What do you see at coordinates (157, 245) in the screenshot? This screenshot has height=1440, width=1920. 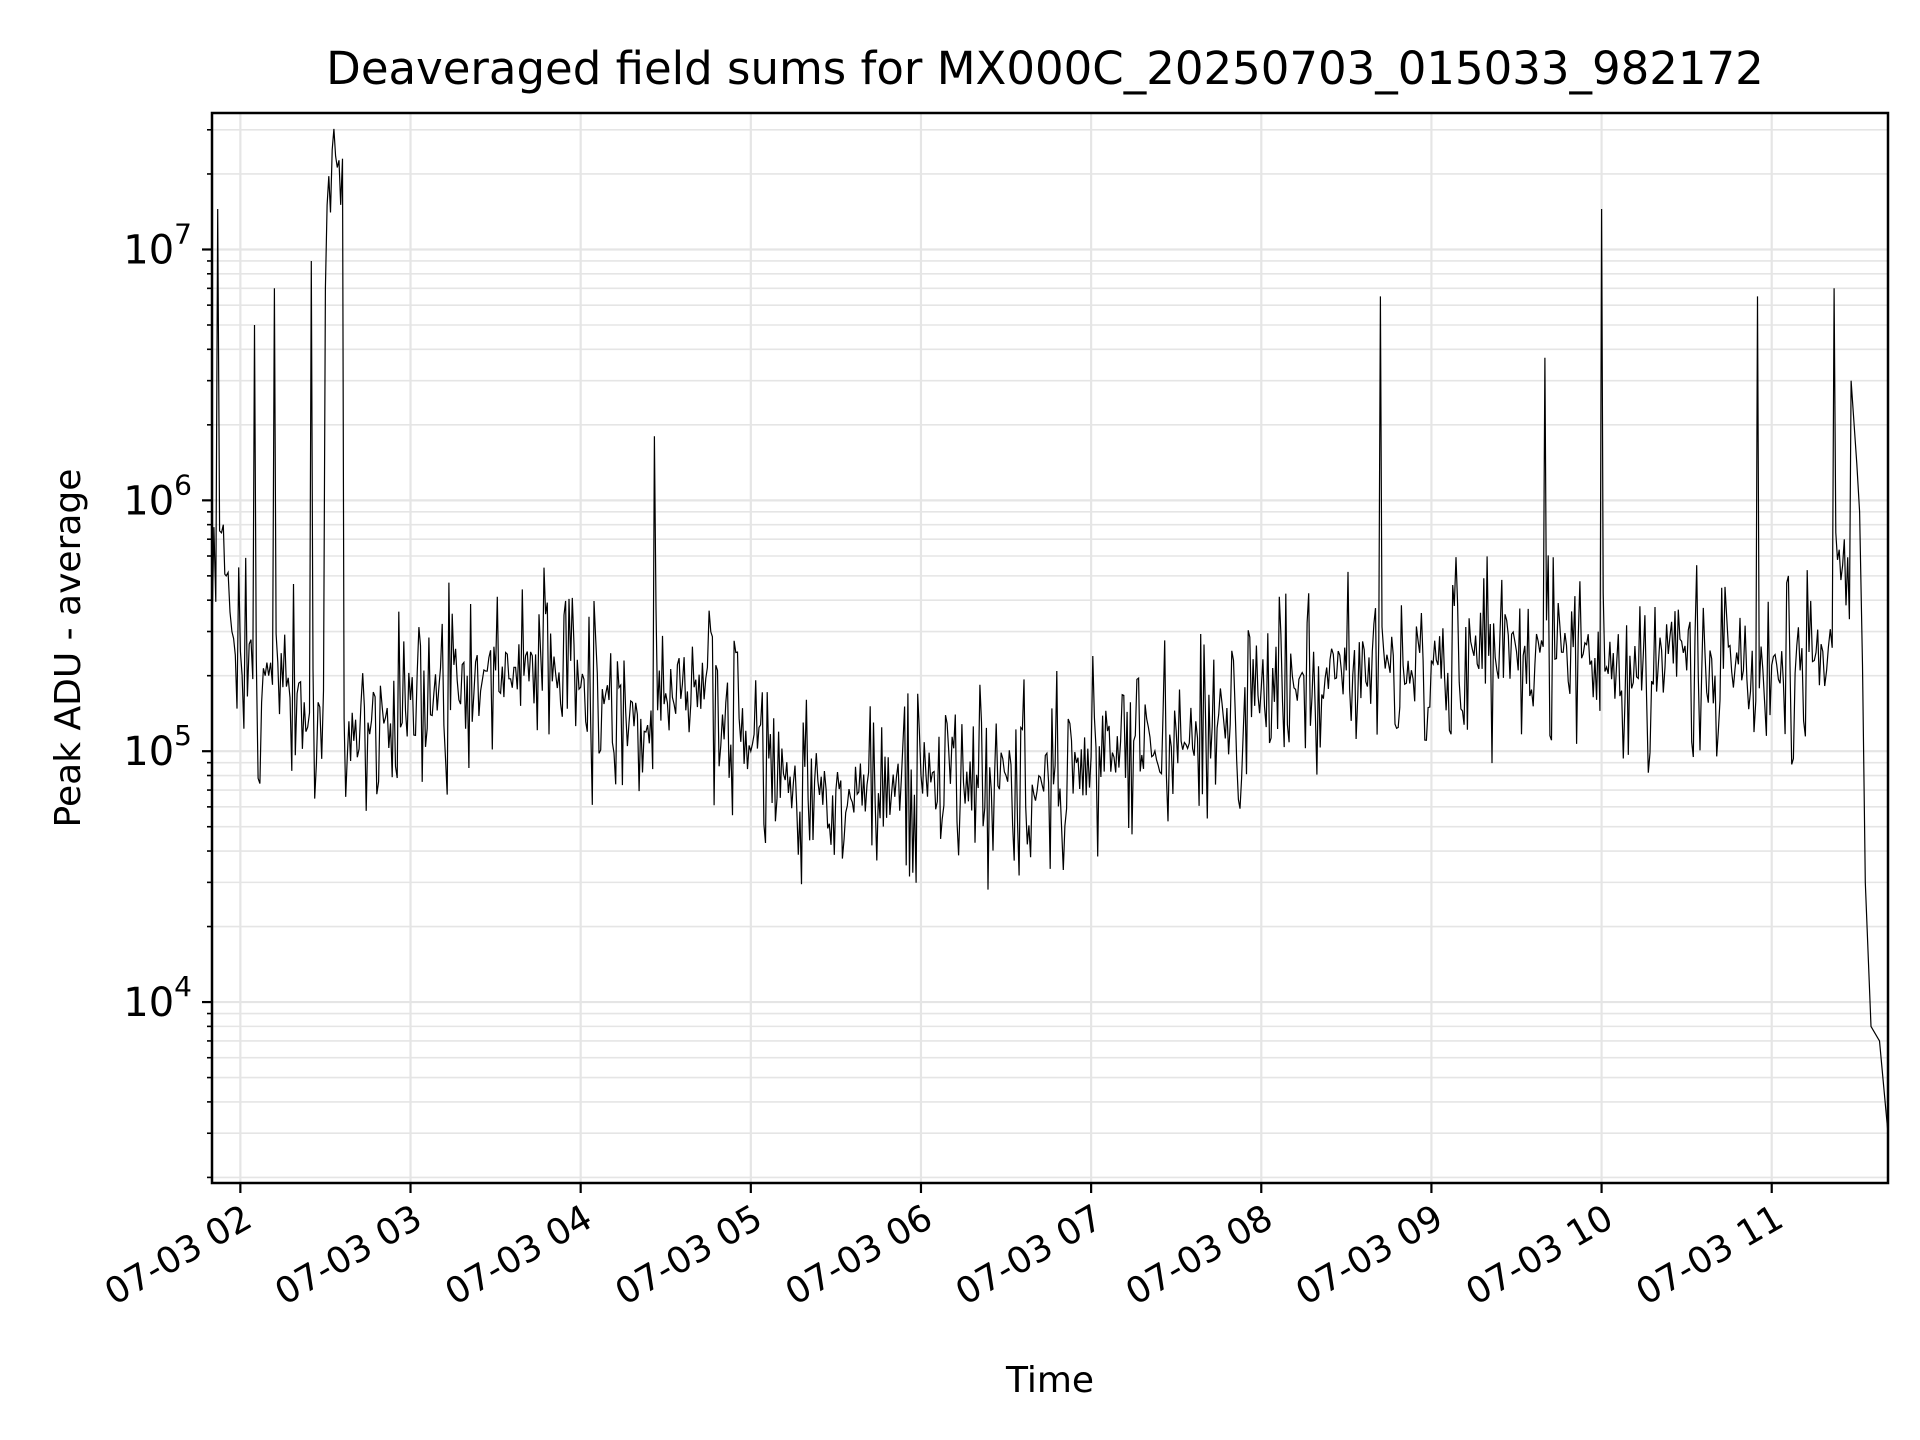 I see `y-tick-label: 10⁷` at bounding box center [157, 245].